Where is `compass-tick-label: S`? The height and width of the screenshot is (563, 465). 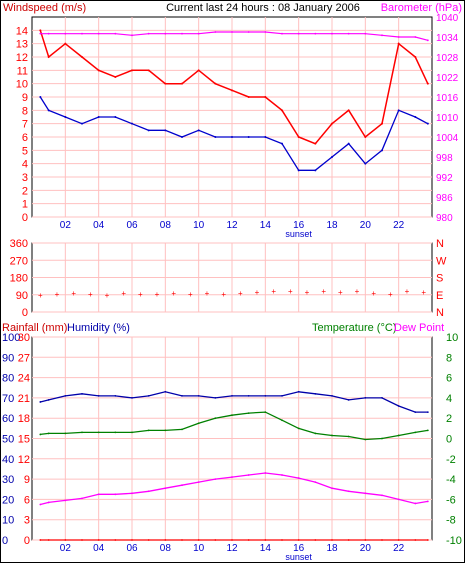
compass-tick-label: S is located at coordinates (439, 279).